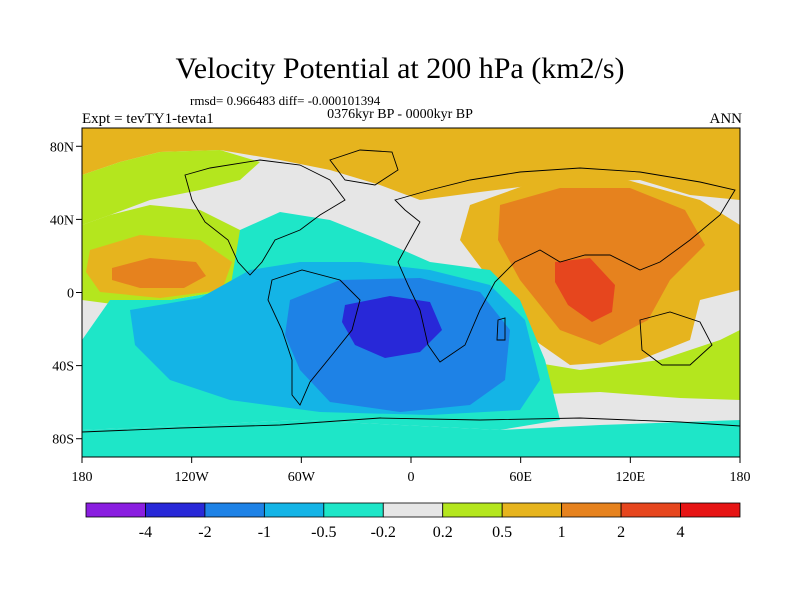  I want to click on colorbar-label: -1, so click(264, 532).